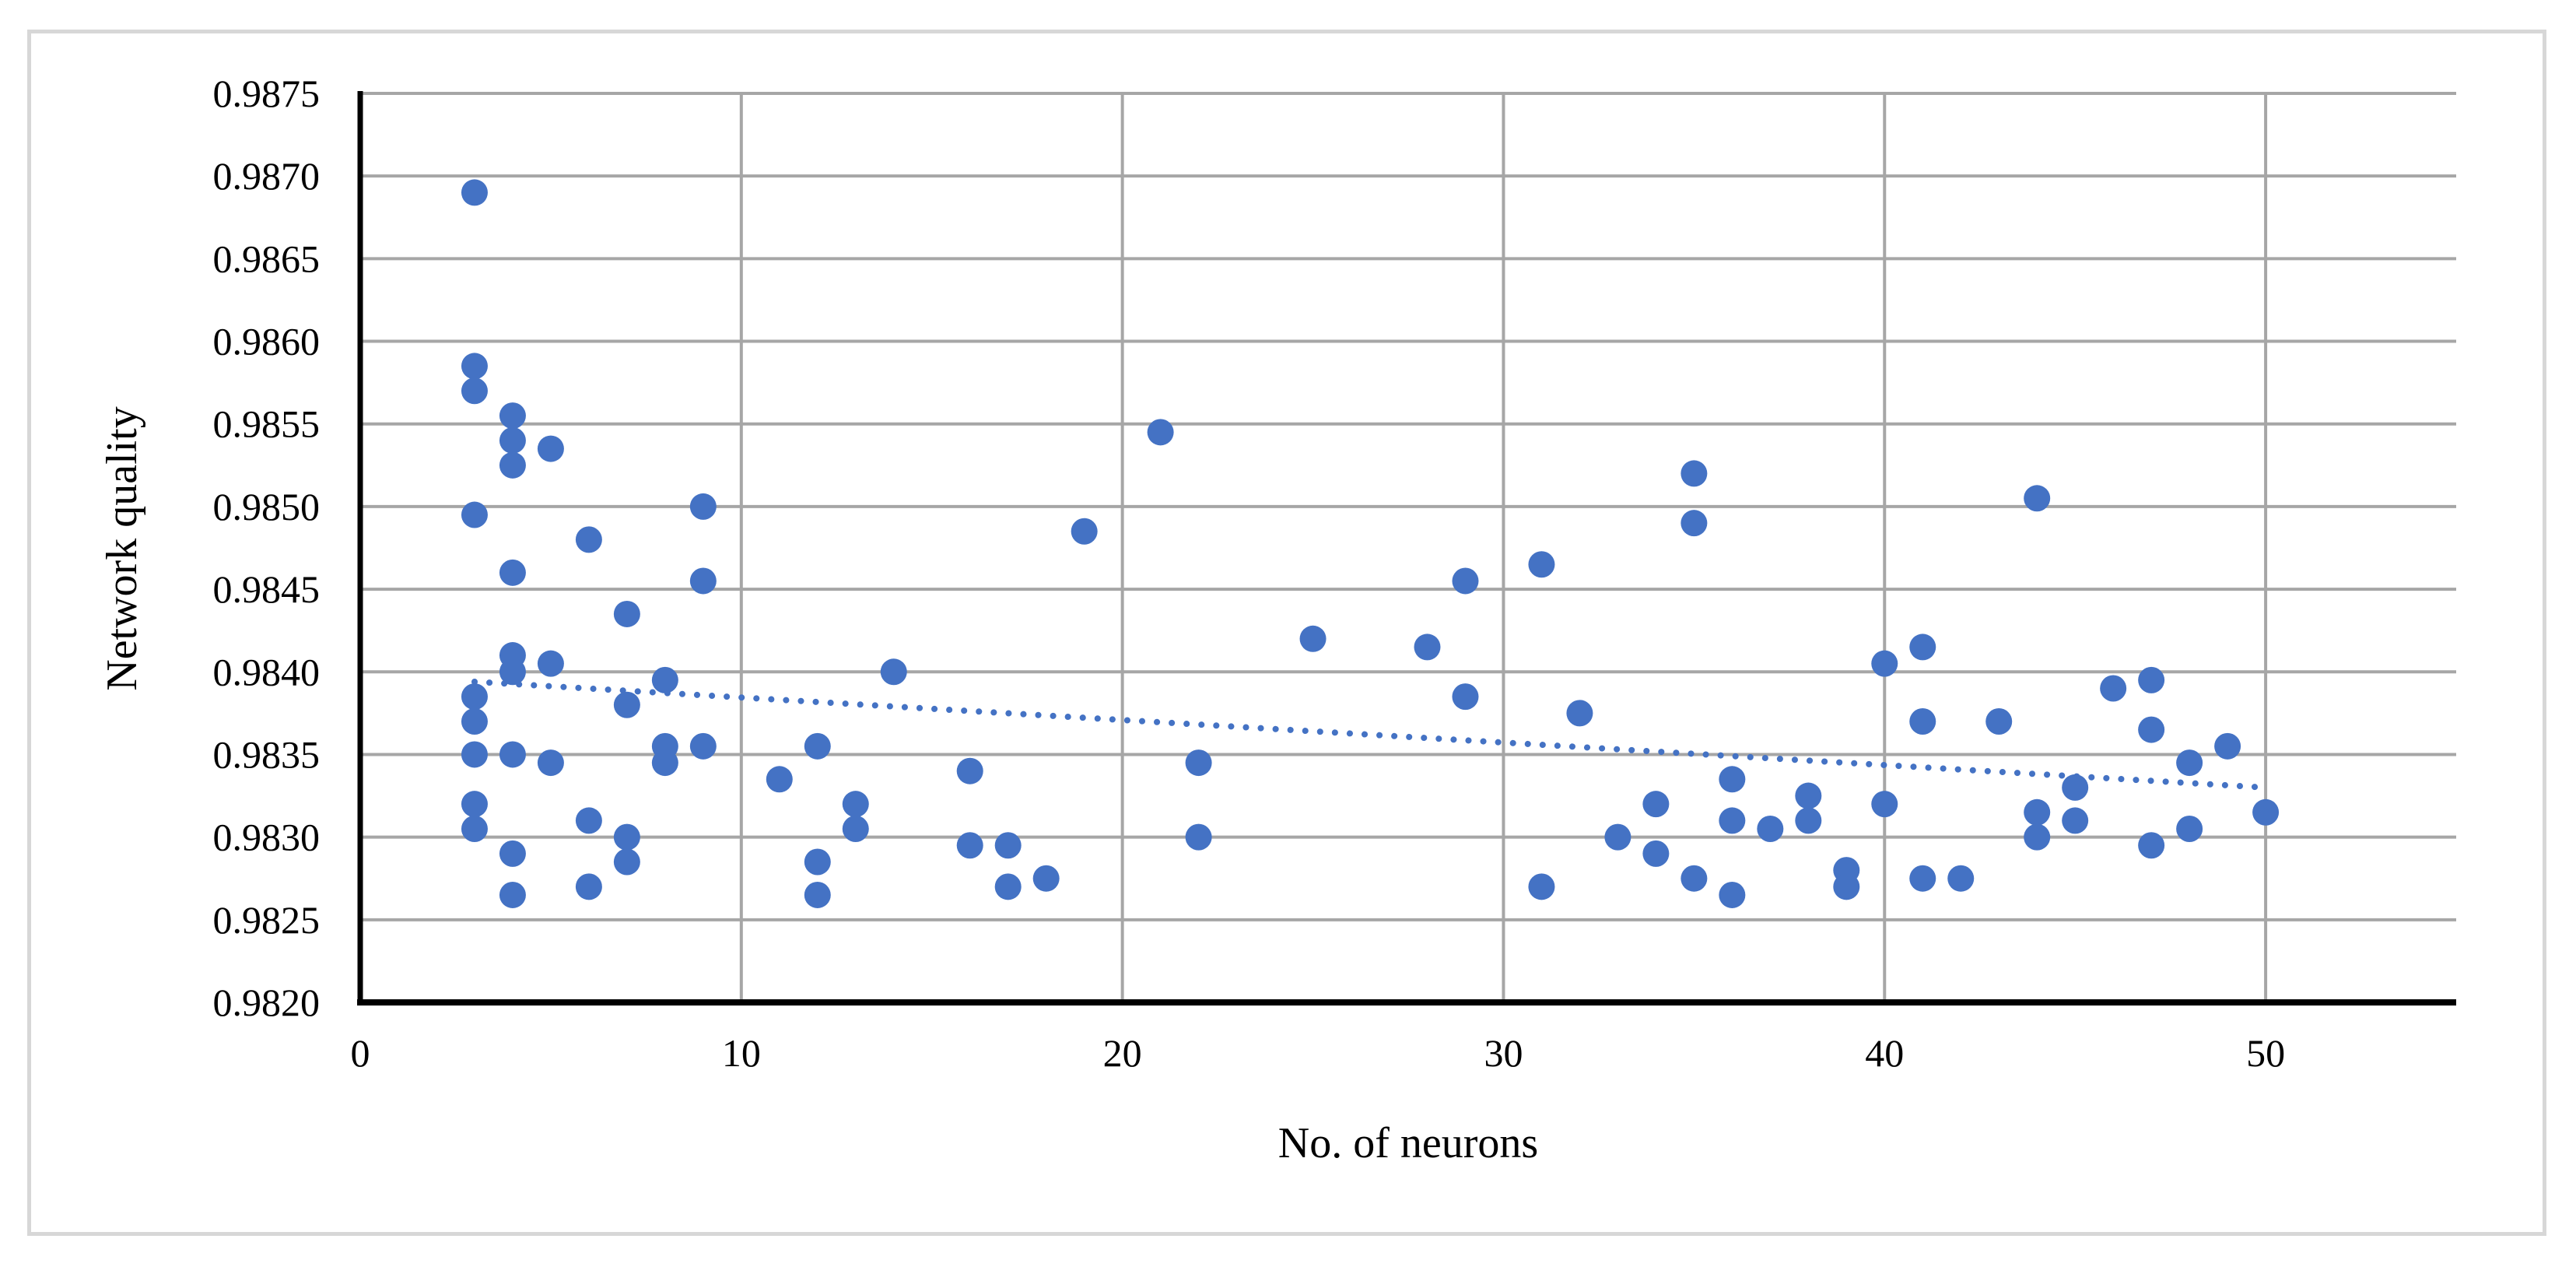 Image resolution: width=2576 pixels, height=1267 pixels. What do you see at coordinates (267, 93) in the screenshot?
I see `y-tick-label: 0.9875` at bounding box center [267, 93].